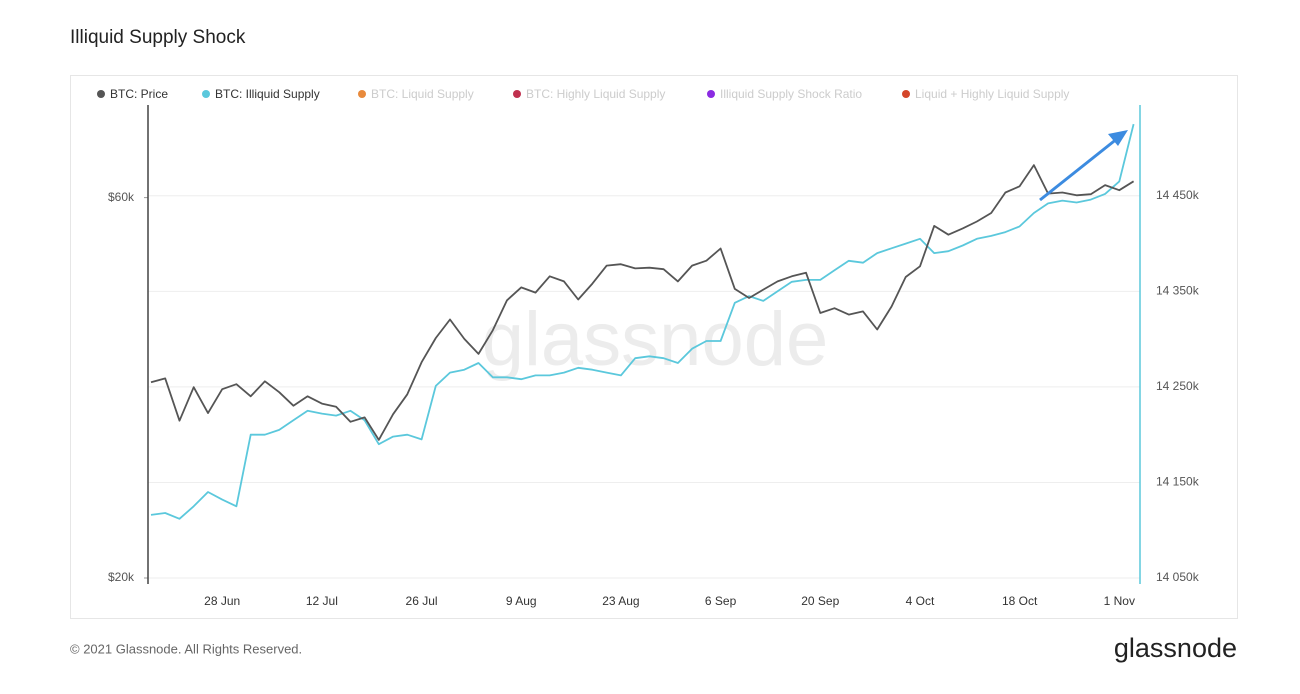  I want to click on y2-tick-label: 14 350k, so click(1178, 291).